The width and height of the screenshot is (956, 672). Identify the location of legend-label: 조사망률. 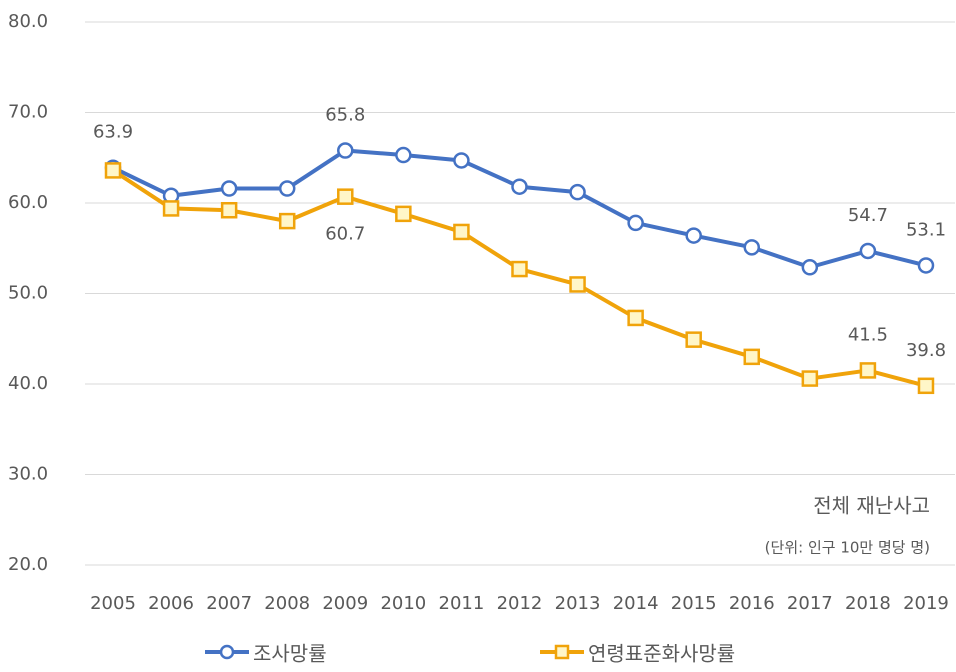
(290, 654).